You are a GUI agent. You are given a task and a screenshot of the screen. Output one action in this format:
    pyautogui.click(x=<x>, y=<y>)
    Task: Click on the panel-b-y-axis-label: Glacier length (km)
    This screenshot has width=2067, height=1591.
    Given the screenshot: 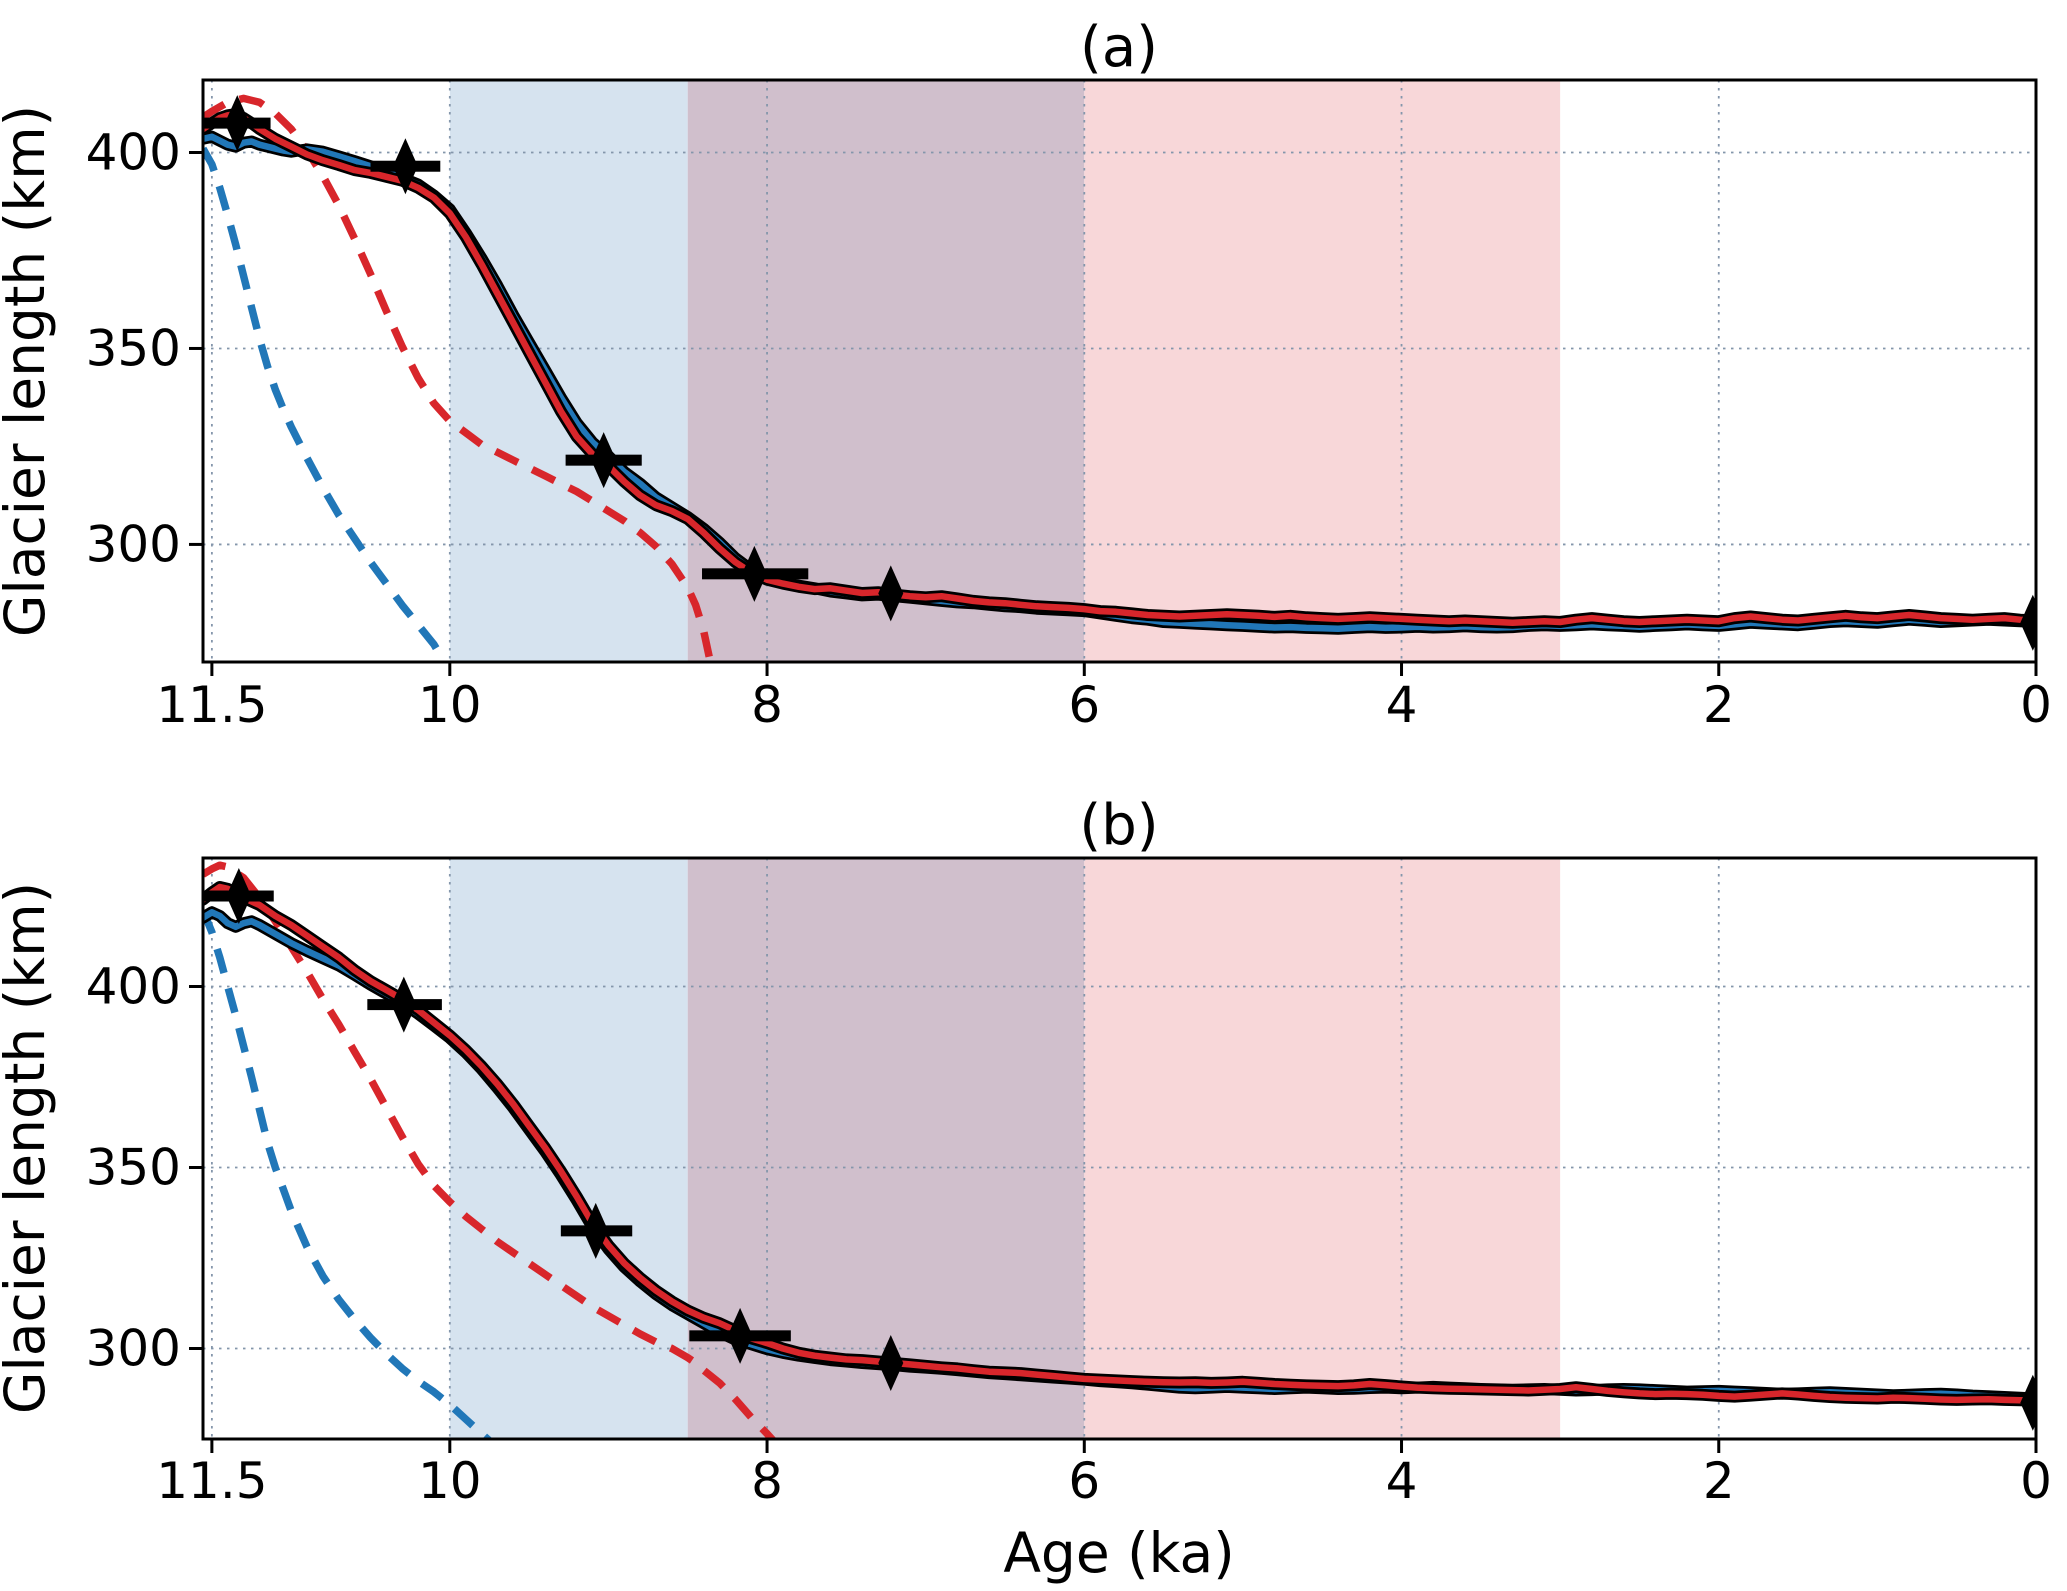 What is the action you would take?
    pyautogui.click(x=28, y=1148)
    